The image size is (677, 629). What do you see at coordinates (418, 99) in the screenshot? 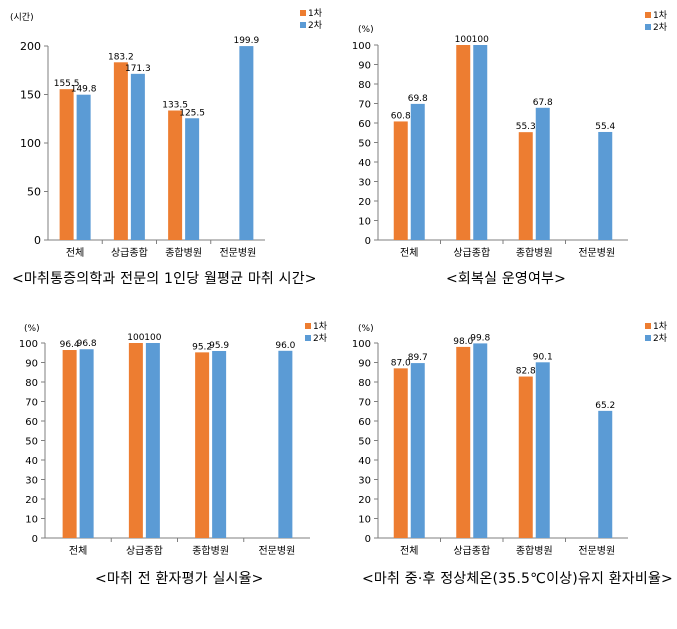
I see `data-label: 69.8` at bounding box center [418, 99].